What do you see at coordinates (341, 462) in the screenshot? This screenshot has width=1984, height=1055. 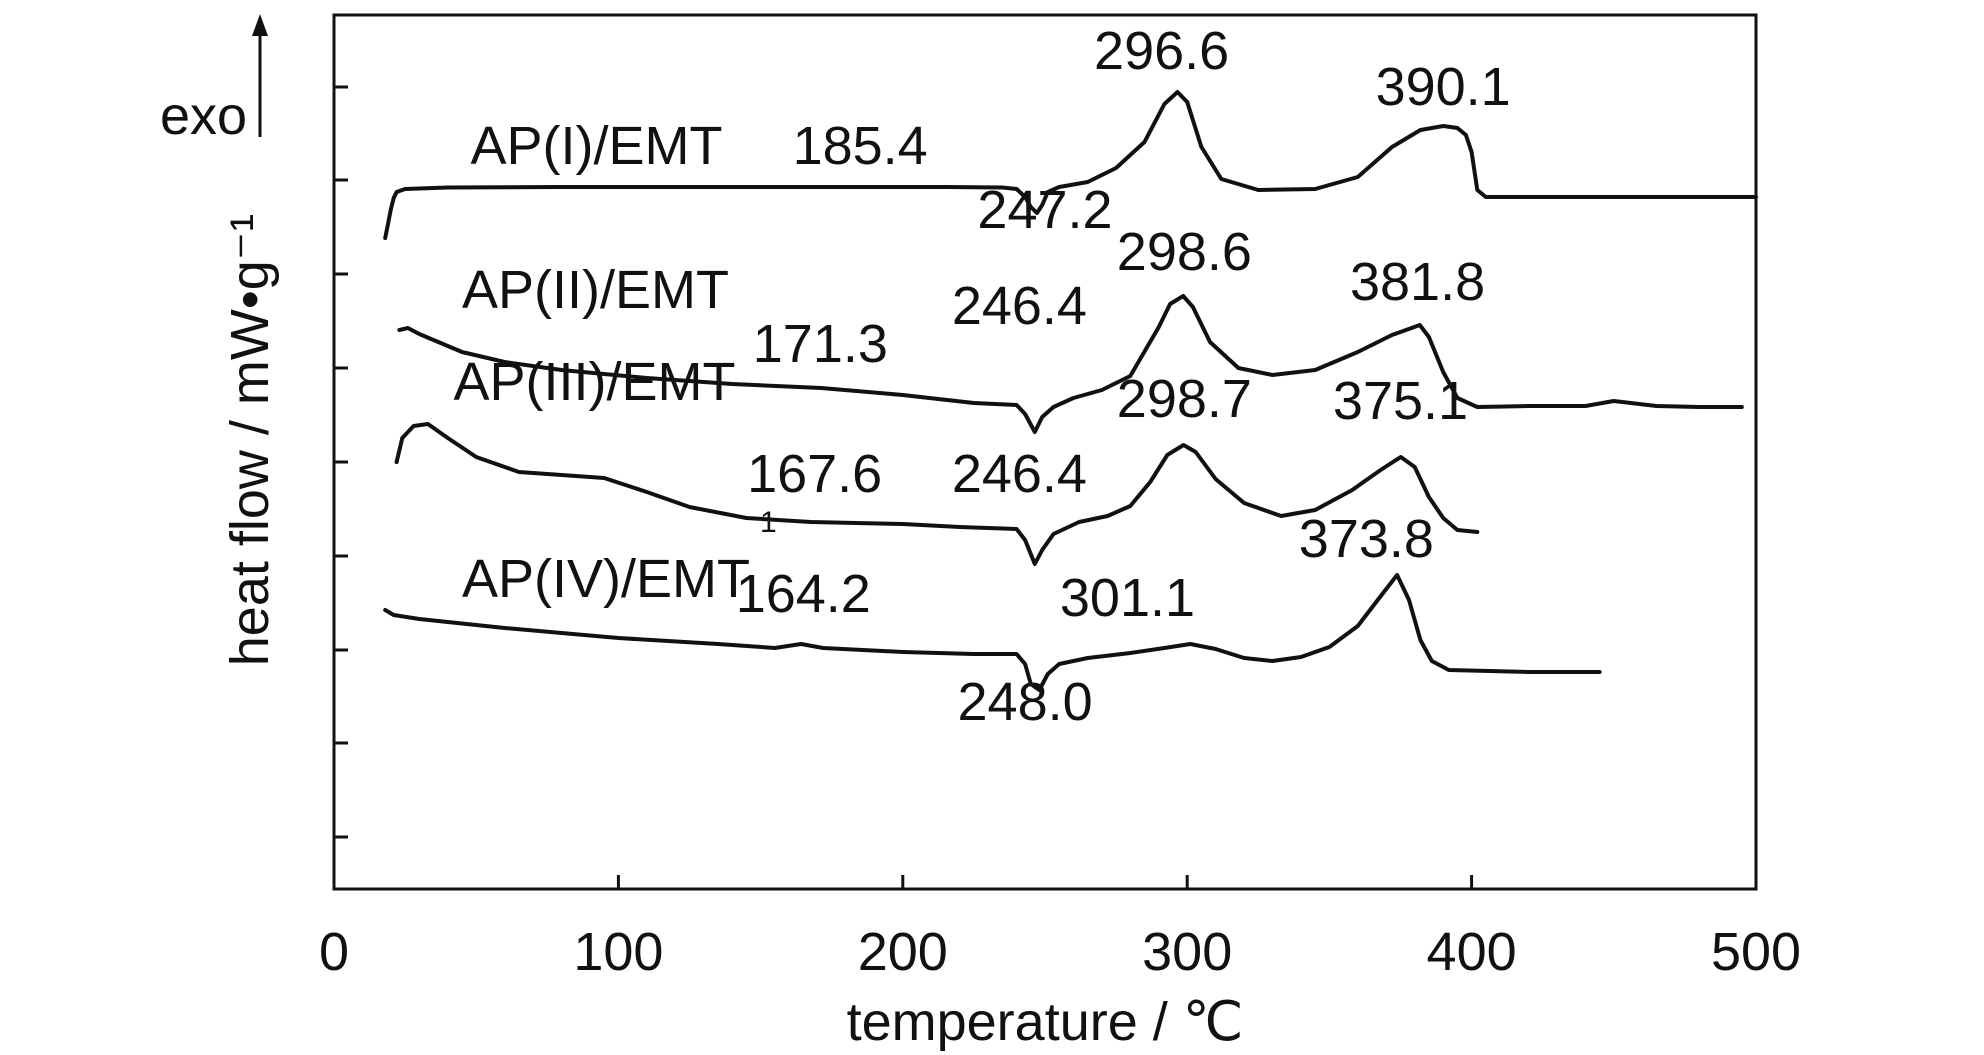 I see `y-axis-ticks` at bounding box center [341, 462].